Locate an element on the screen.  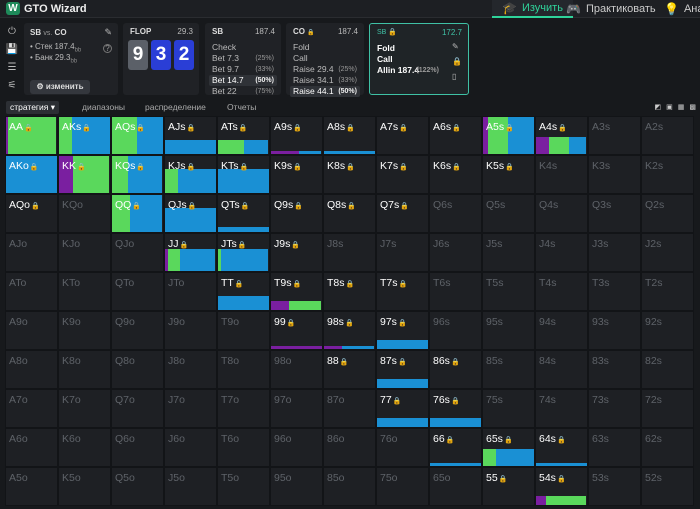
change-button: ⚙ изменить is located at coordinates (60, 87).